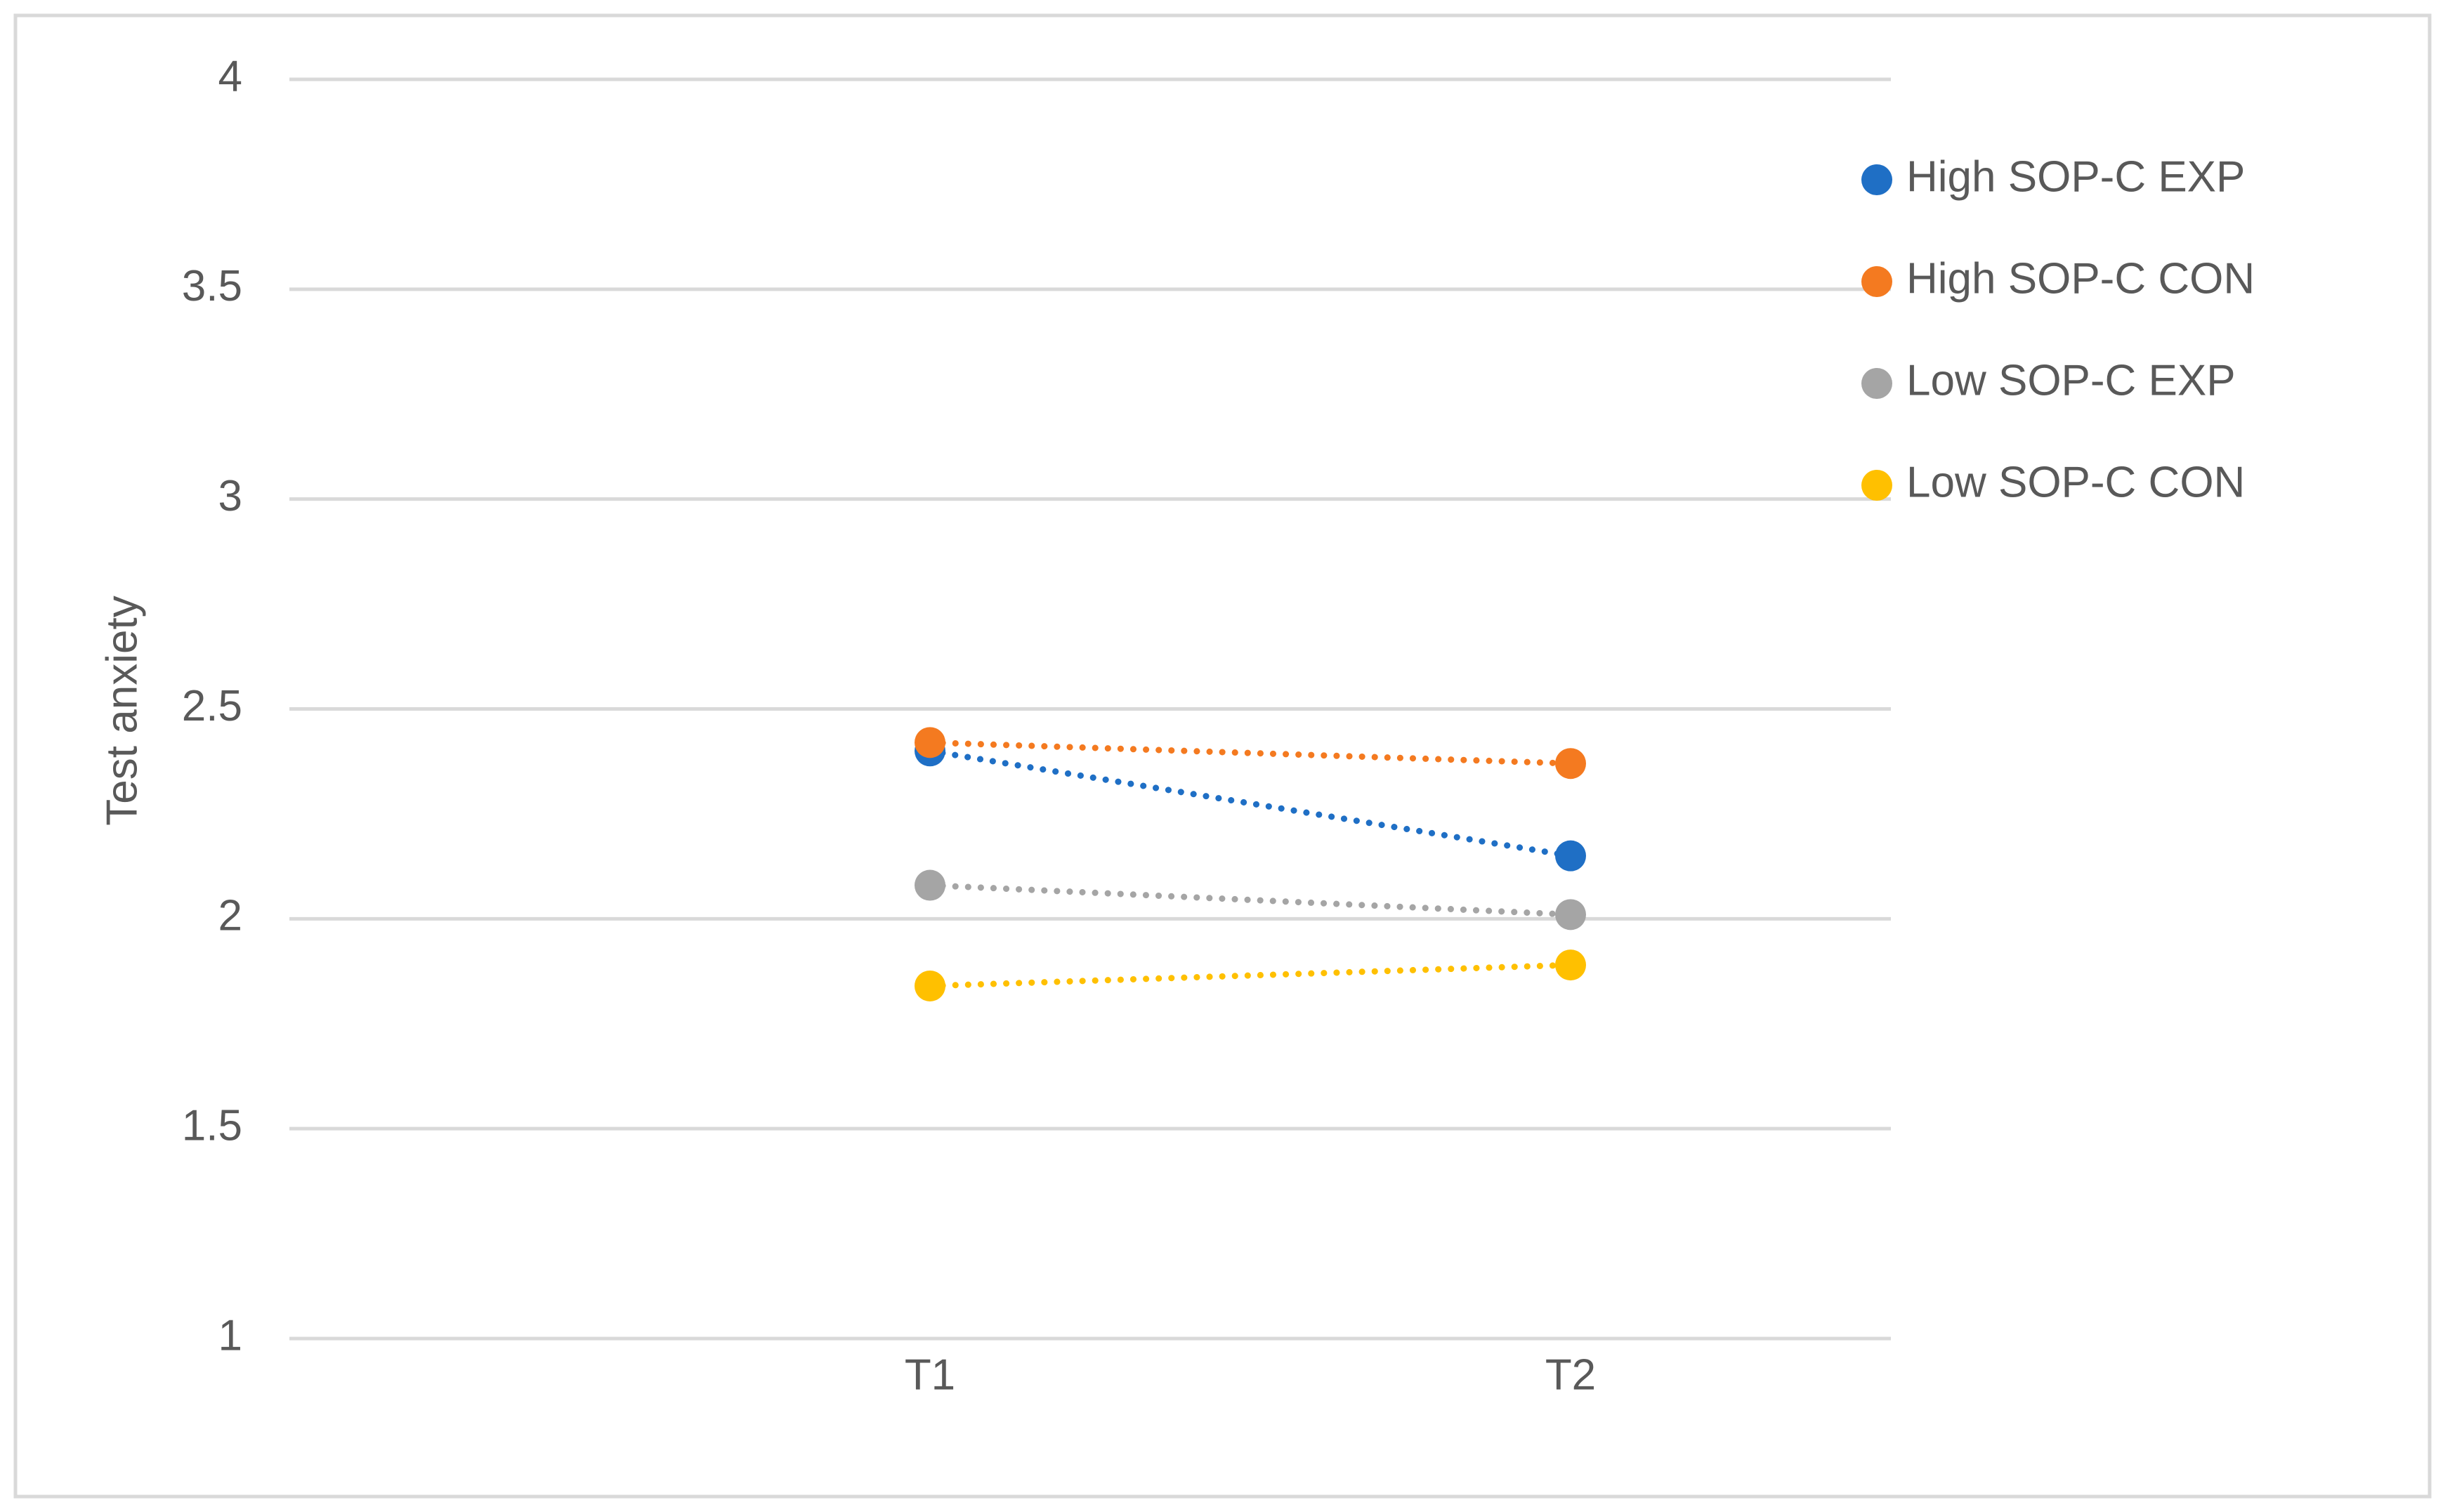  Describe the element at coordinates (230, 1335) in the screenshot. I see `y-tick-label: 1` at that location.